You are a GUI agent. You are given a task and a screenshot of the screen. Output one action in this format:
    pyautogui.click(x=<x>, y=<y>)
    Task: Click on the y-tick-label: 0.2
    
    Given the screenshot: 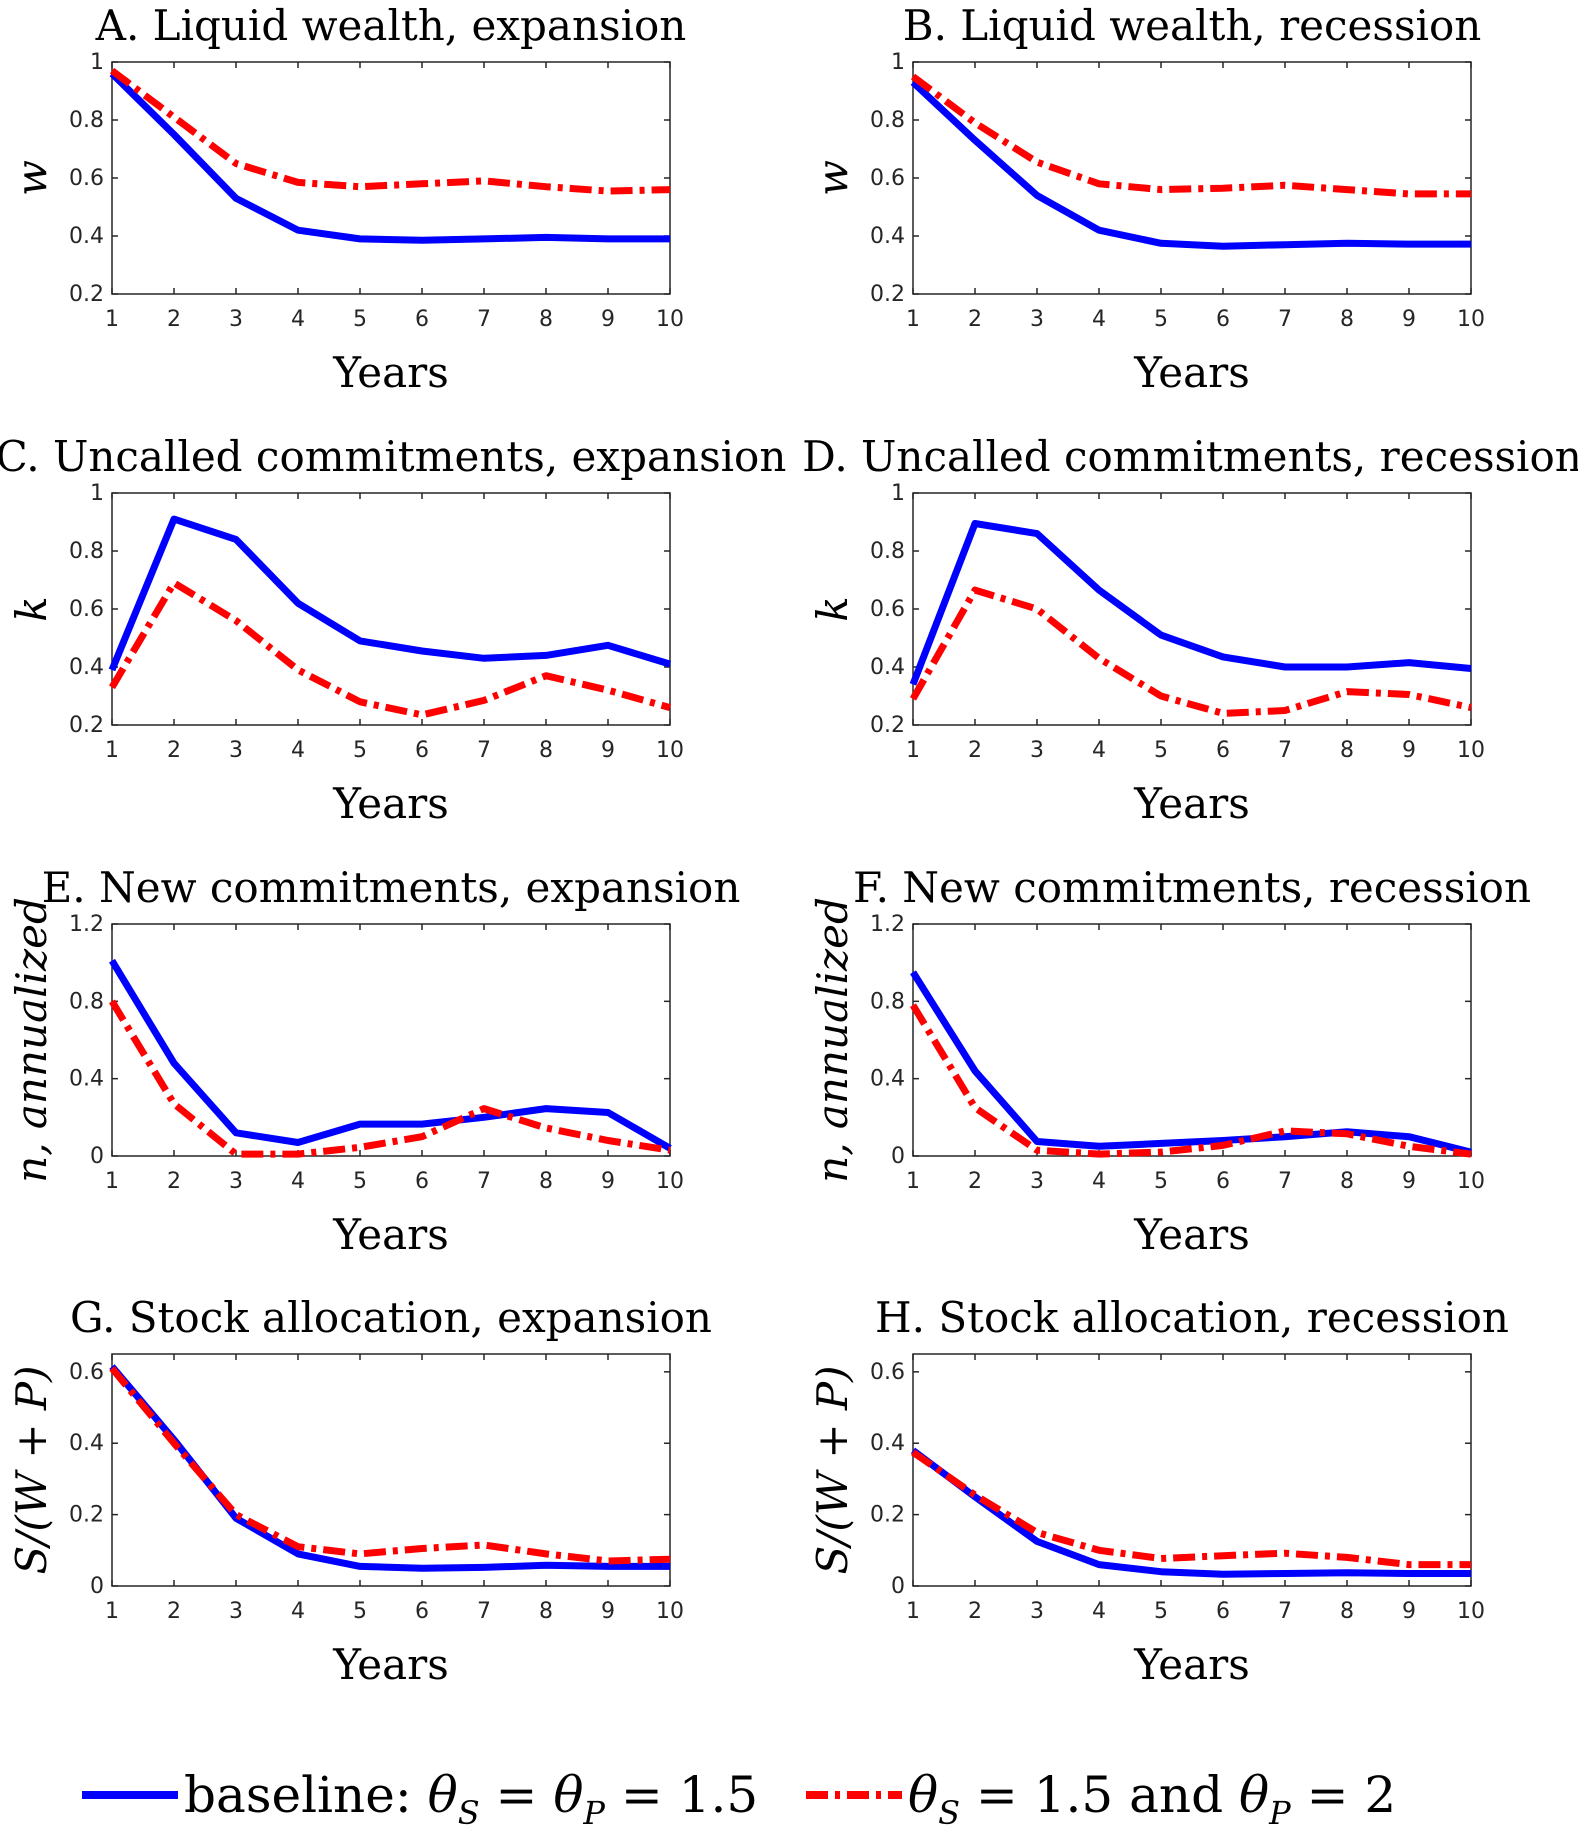 What is the action you would take?
    pyautogui.click(x=887, y=725)
    